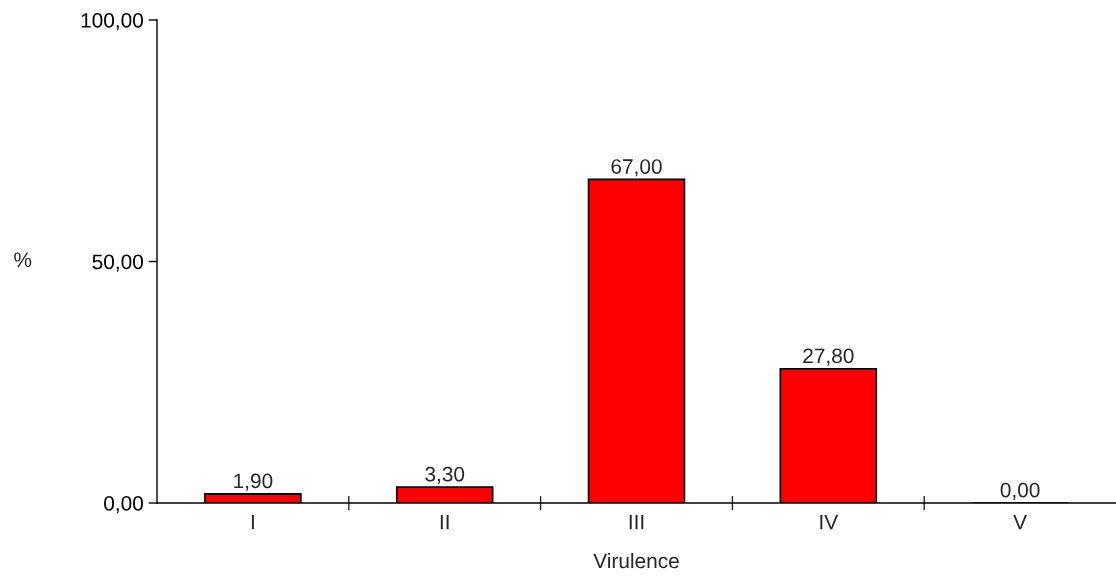 The image size is (1116, 581). I want to click on y-axis-title: %, so click(23, 260).